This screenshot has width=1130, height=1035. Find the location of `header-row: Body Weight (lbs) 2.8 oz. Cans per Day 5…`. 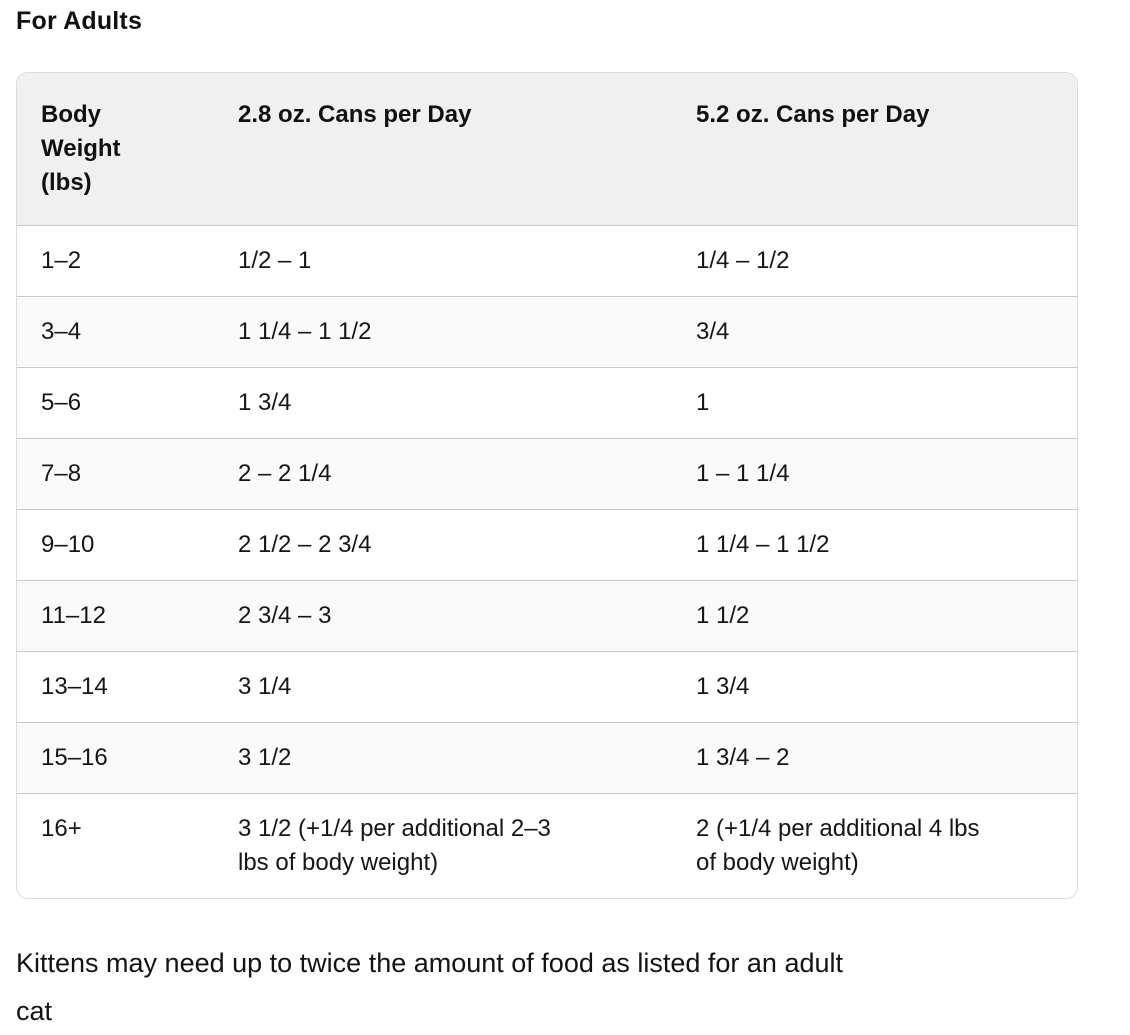

header-row: Body Weight (lbs) 2.8 oz. Cans per Day 5… is located at coordinates (547, 149).